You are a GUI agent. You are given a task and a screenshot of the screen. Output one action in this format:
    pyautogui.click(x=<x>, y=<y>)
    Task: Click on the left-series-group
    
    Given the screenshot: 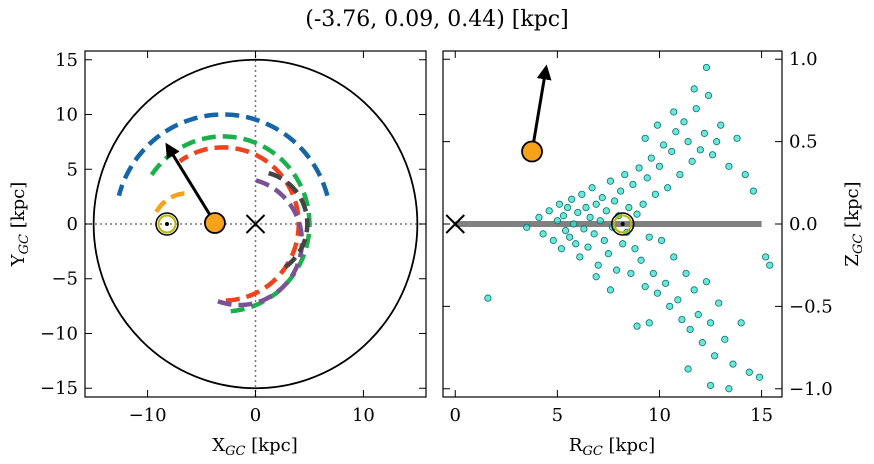 What is the action you would take?
    pyautogui.click(x=223, y=213)
    